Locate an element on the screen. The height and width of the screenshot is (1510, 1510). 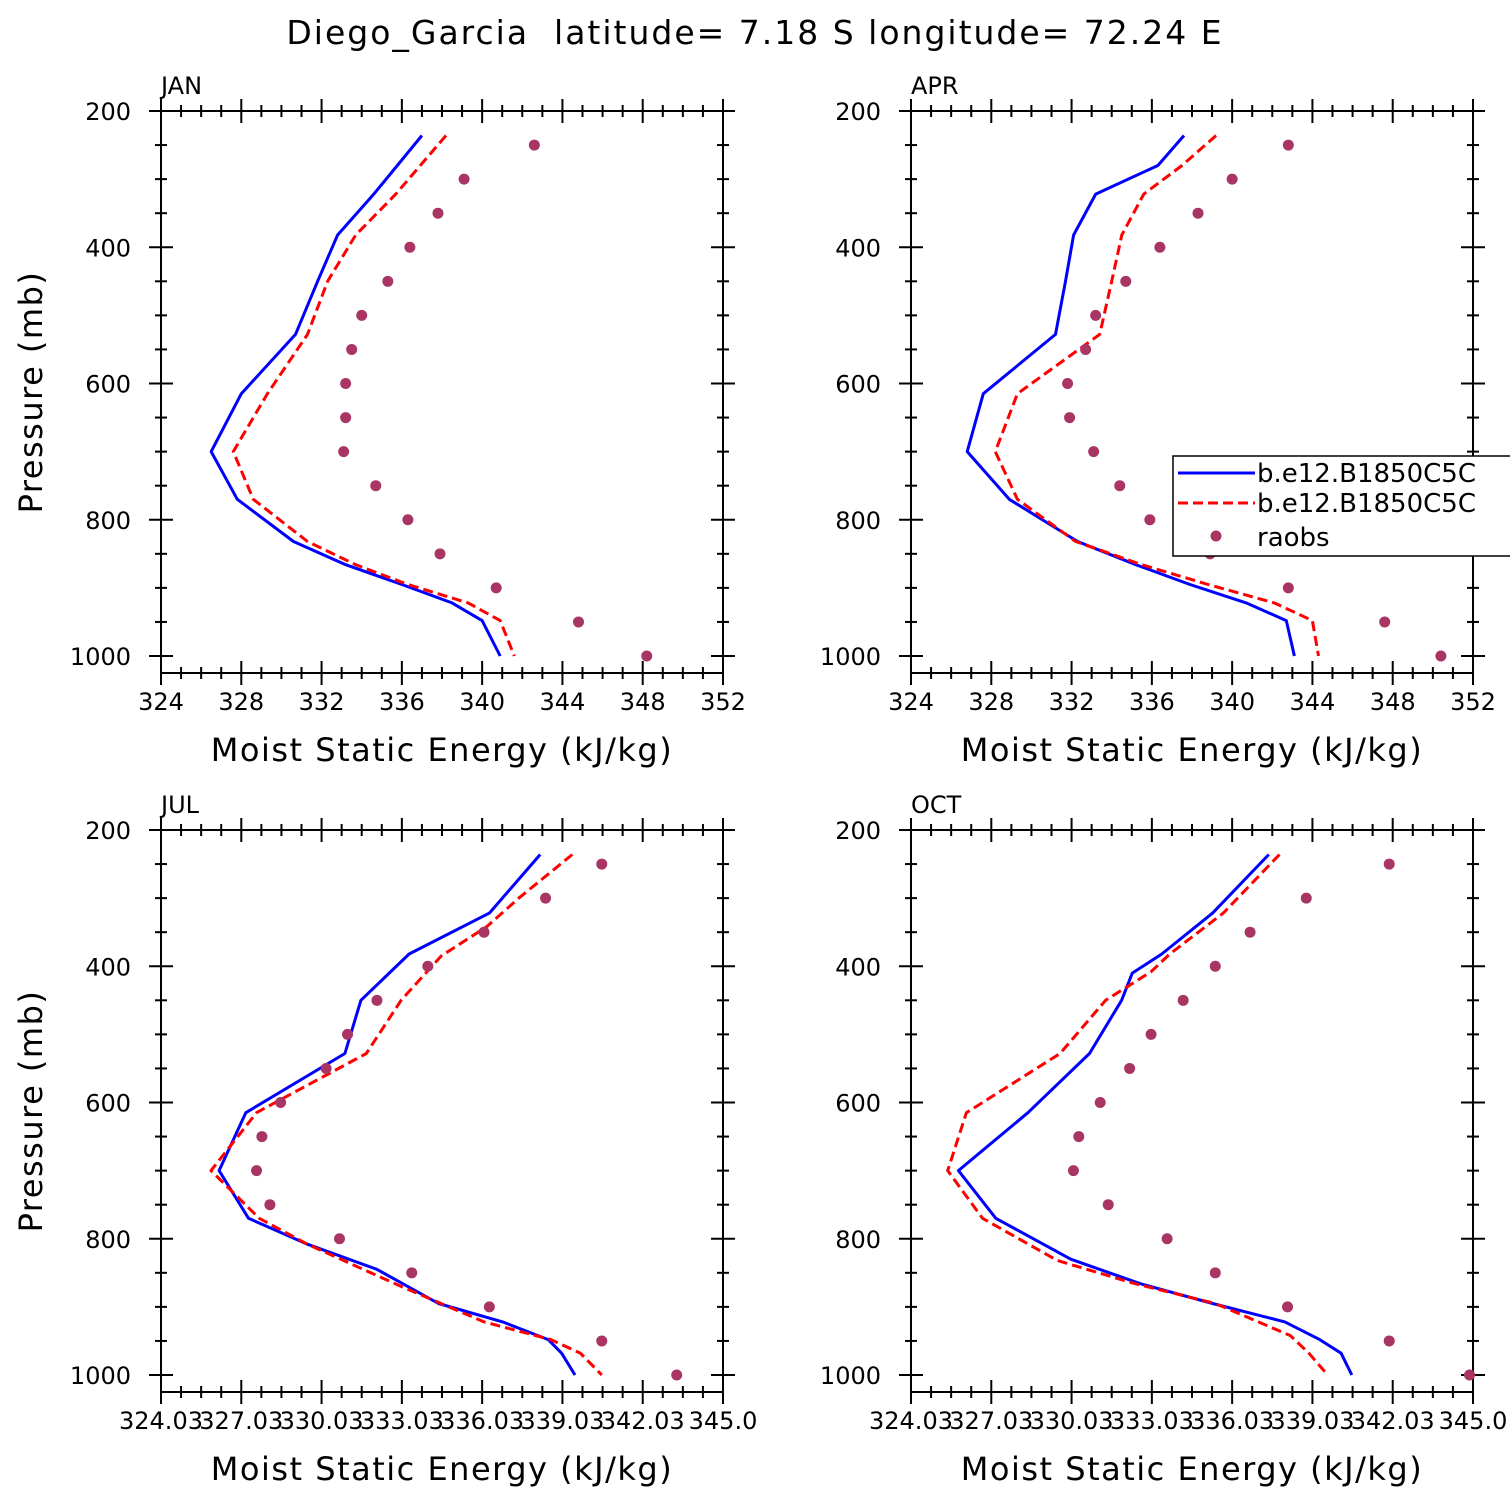
legend-label-solid: b.e12.B1850C5C is located at coordinates (1366, 474).